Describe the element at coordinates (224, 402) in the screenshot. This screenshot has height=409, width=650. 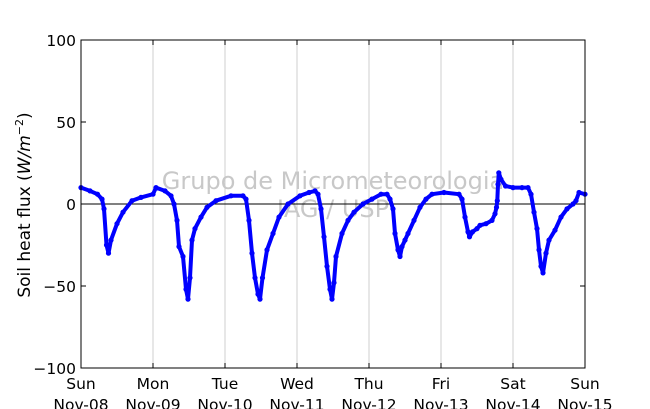
I see `x-tick-label-date: Nov-10` at that location.